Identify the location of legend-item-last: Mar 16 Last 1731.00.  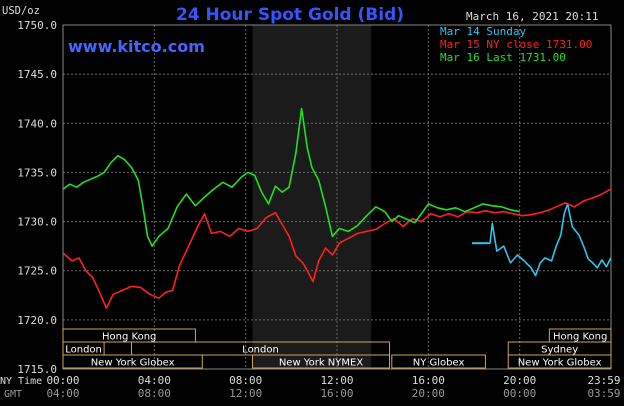
(503, 57).